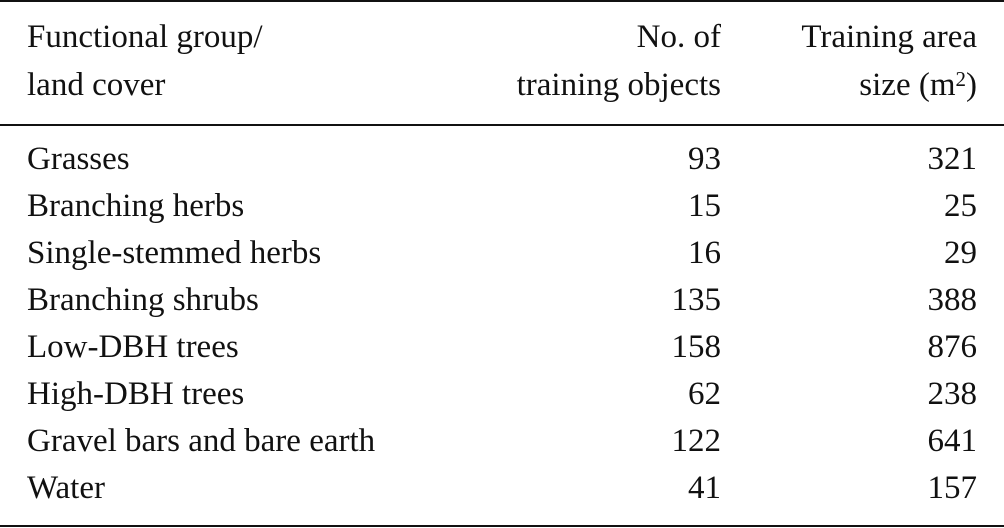  What do you see at coordinates (136, 206) in the screenshot?
I see `cell-group: Branching herbs` at bounding box center [136, 206].